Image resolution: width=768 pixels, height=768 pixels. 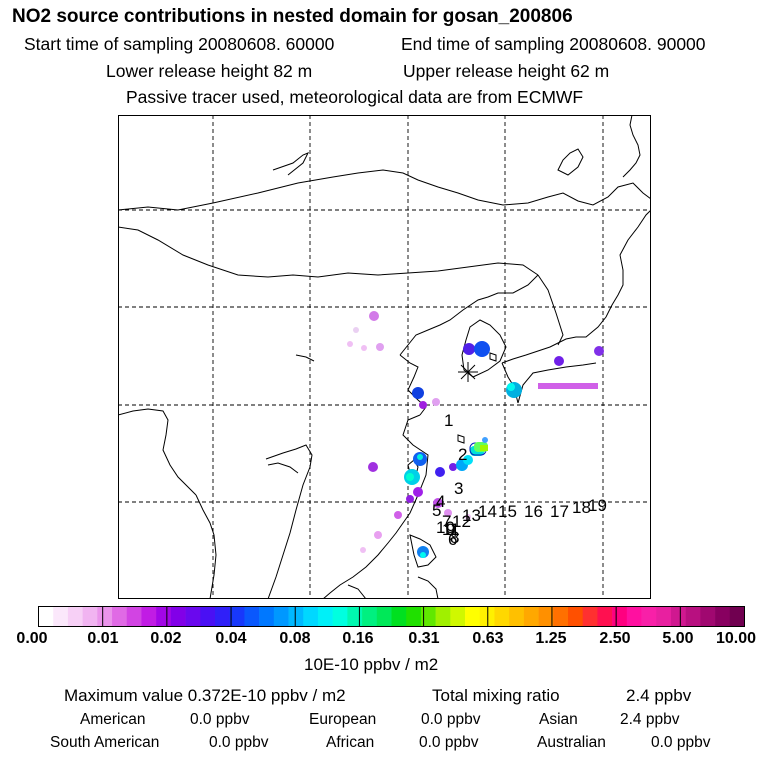 I want to click on traj-label: 14, so click(x=487, y=511).